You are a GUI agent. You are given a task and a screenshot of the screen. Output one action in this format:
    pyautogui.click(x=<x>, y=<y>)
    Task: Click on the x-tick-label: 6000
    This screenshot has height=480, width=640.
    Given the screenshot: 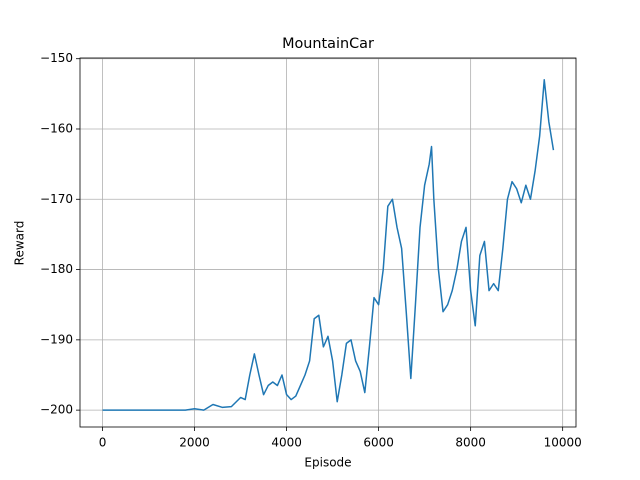 What is the action you would take?
    pyautogui.click(x=378, y=443)
    